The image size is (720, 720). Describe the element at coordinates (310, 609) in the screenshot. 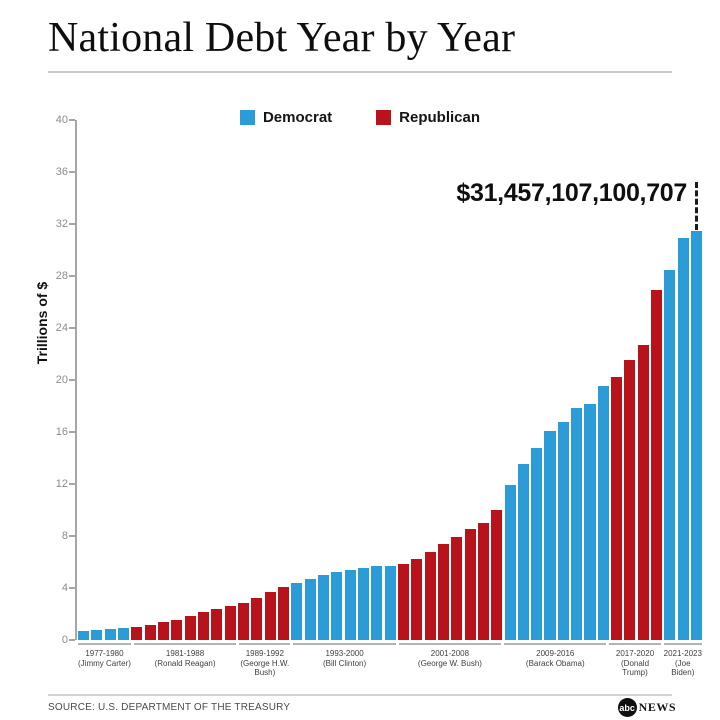

I see `bar-1994` at that location.